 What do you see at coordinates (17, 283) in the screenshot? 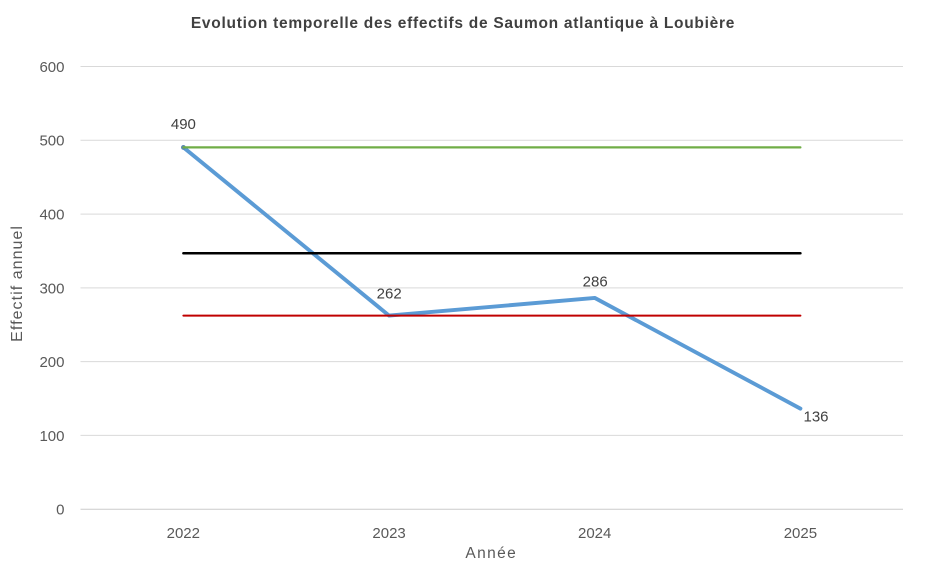
I see `svg-text: Effectif annuel` at bounding box center [17, 283].